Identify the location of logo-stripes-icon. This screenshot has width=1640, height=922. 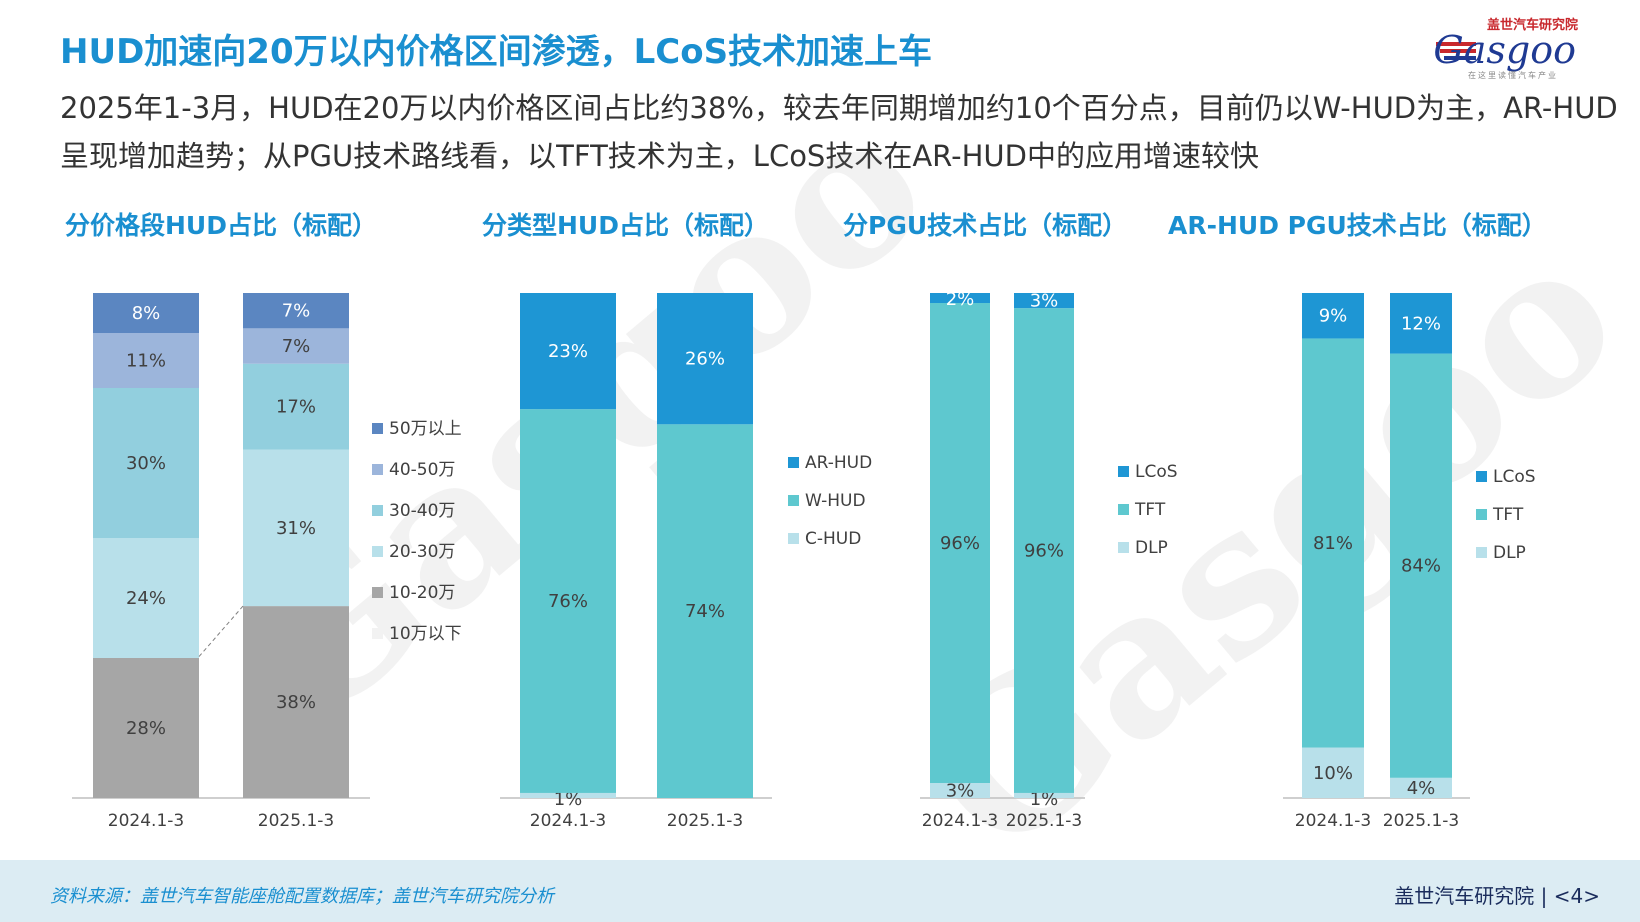
(1456, 51).